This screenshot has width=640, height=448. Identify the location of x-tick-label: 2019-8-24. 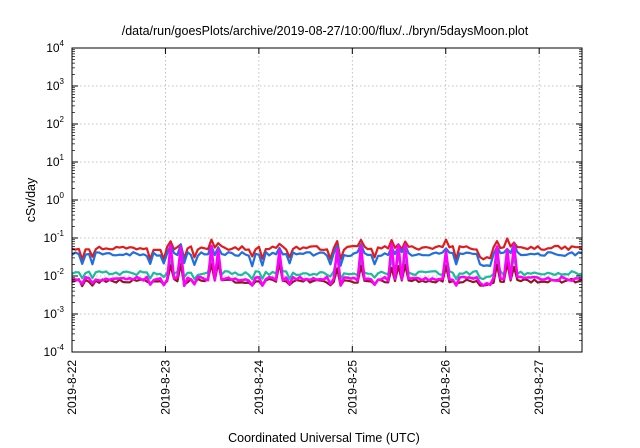
(259, 387).